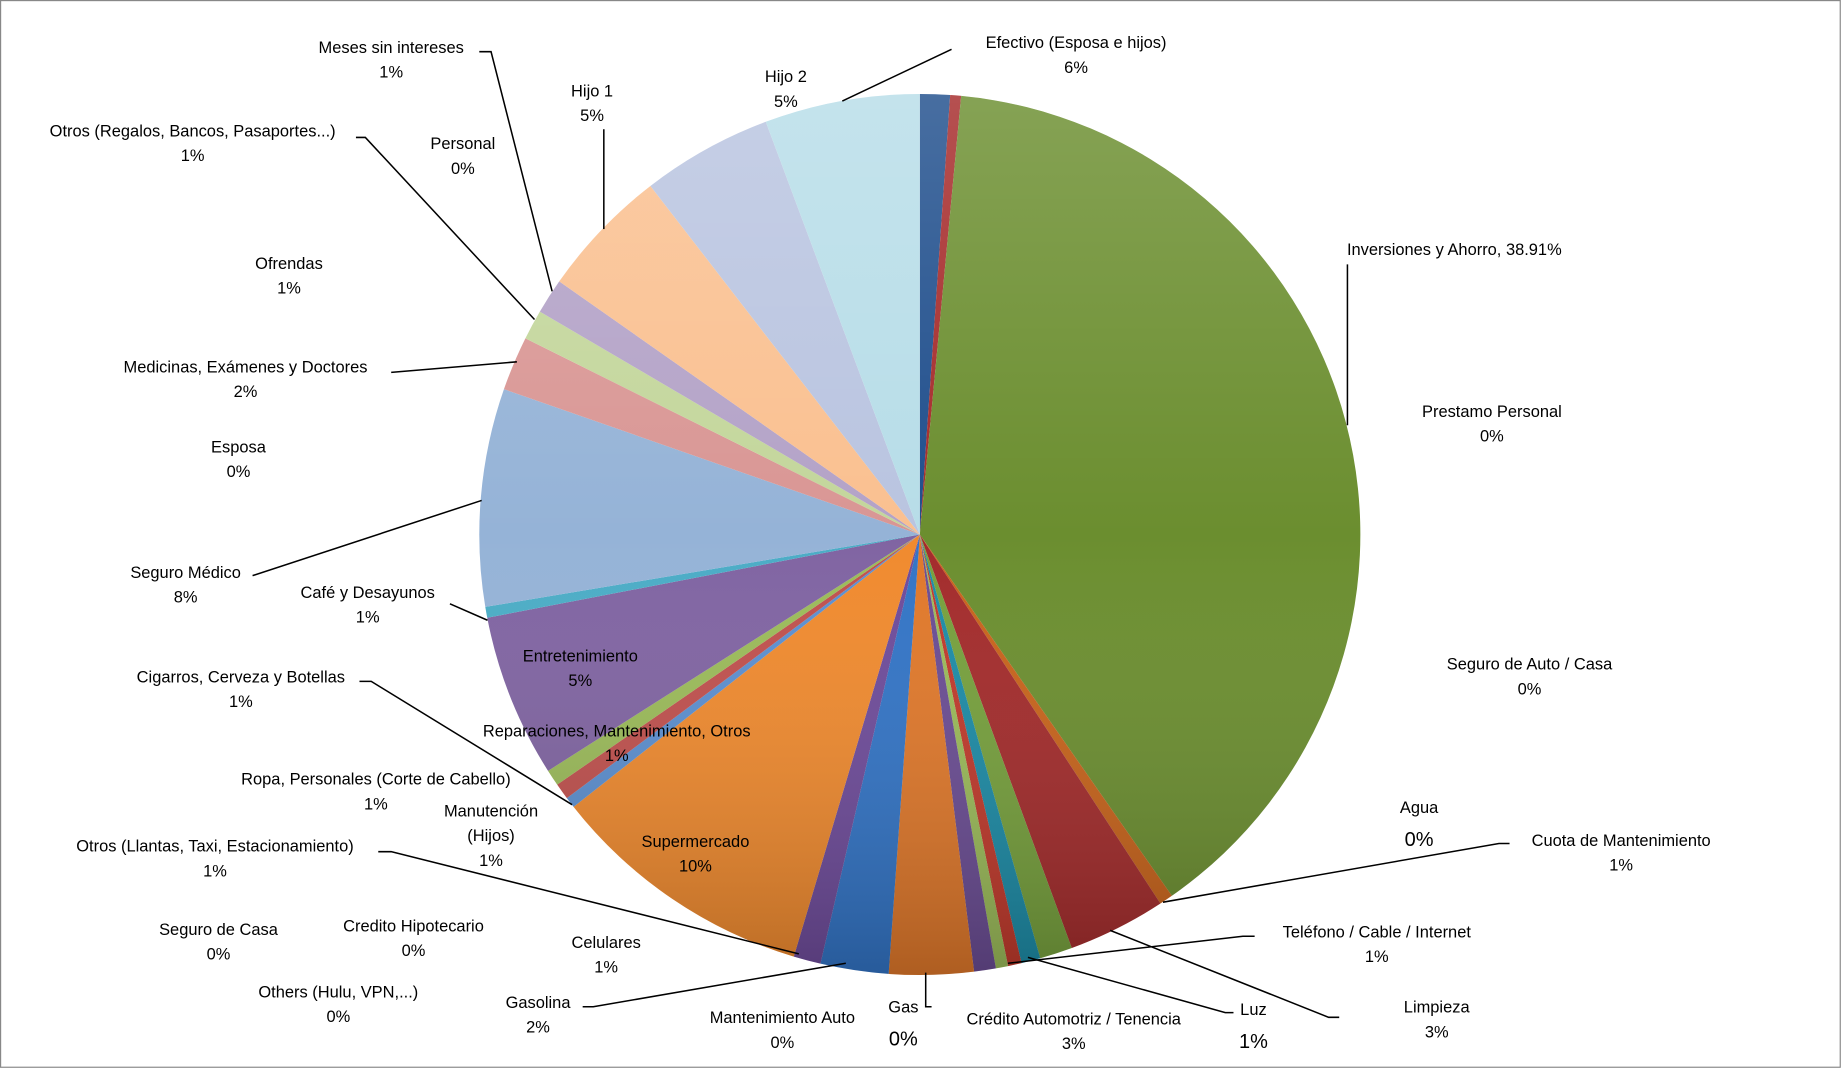  What do you see at coordinates (214, 847) in the screenshot?
I see `label-name: Otros (Llantas, Taxi, Estacionamiento)` at bounding box center [214, 847].